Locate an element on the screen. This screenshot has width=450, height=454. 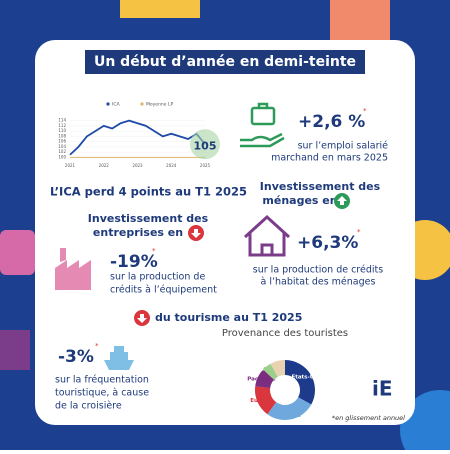
menages-text: à l’habitat des ménages is located at coordinates (318, 282).